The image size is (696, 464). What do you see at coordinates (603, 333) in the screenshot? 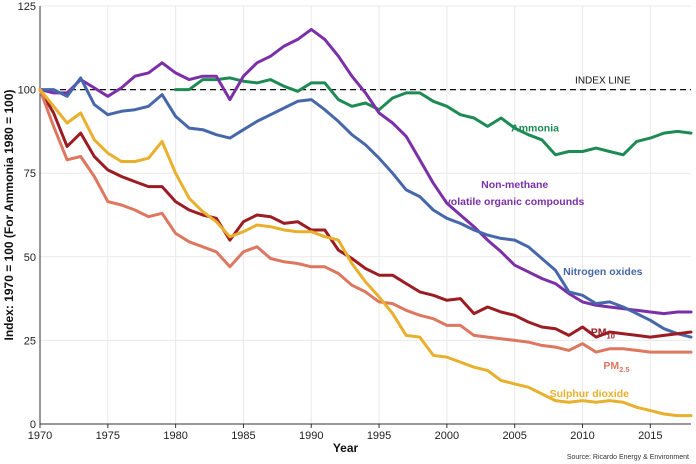
I see `series-label-pm10: PM10` at bounding box center [603, 333].